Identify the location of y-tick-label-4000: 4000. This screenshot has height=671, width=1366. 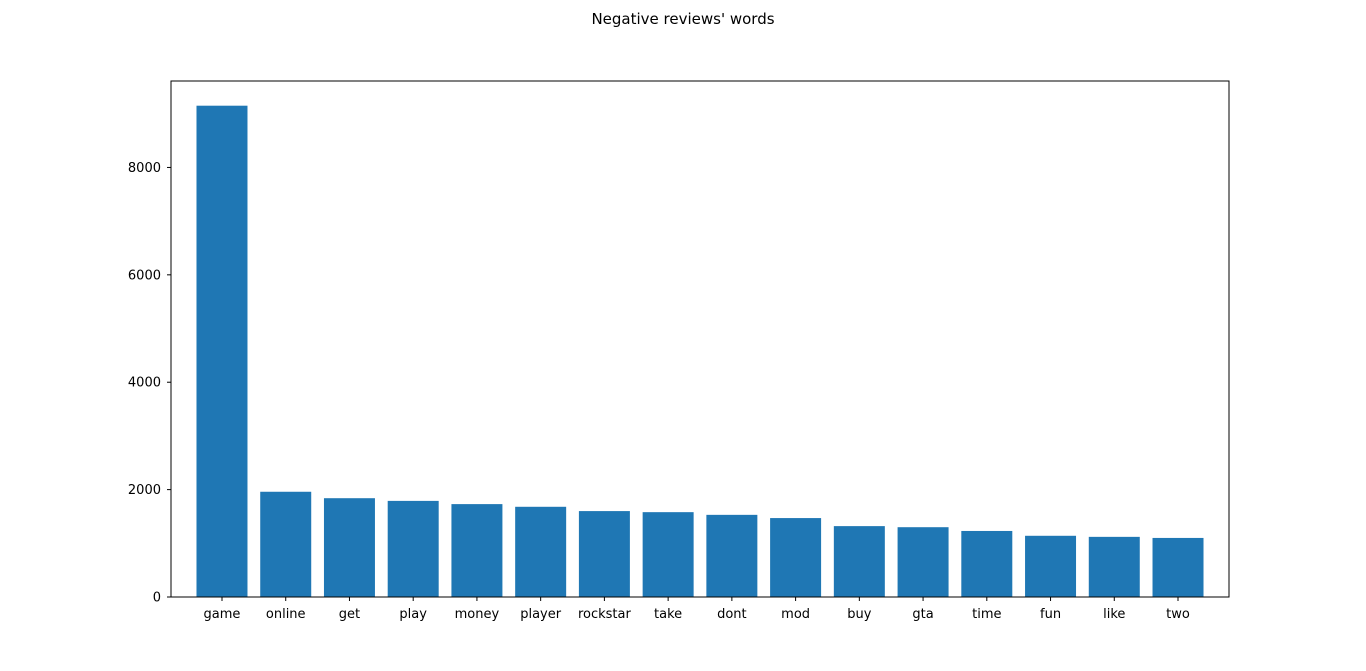
(144, 383).